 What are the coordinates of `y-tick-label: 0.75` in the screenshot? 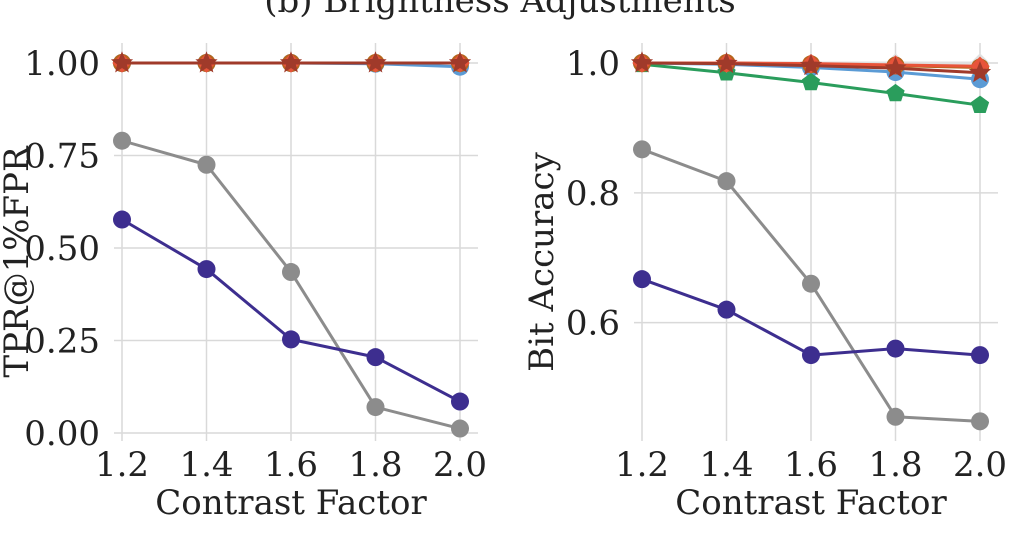 It's located at (62, 157).